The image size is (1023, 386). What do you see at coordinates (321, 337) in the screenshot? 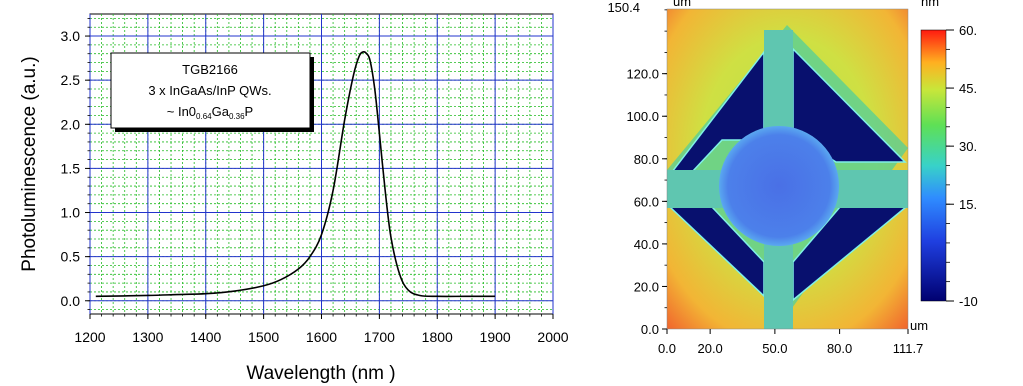
I see `x-tick-label: 1600` at bounding box center [321, 337].